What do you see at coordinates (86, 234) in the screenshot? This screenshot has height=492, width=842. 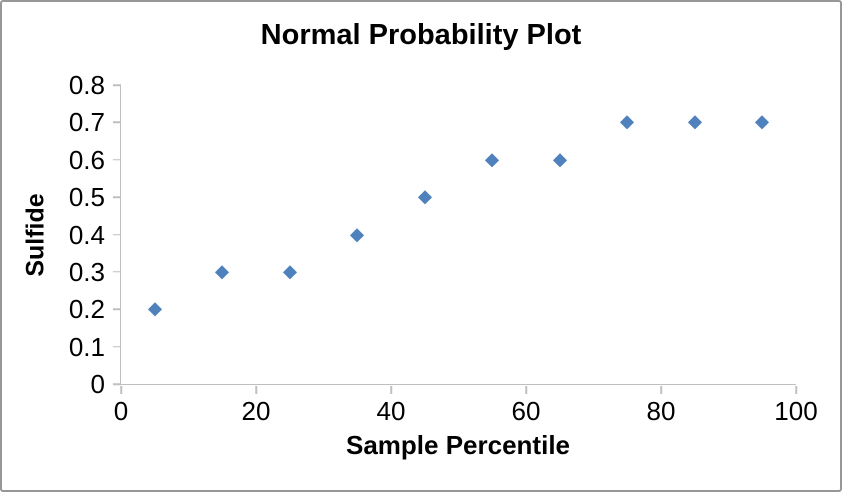 I see `y-tick-label: 0.4` at bounding box center [86, 234].